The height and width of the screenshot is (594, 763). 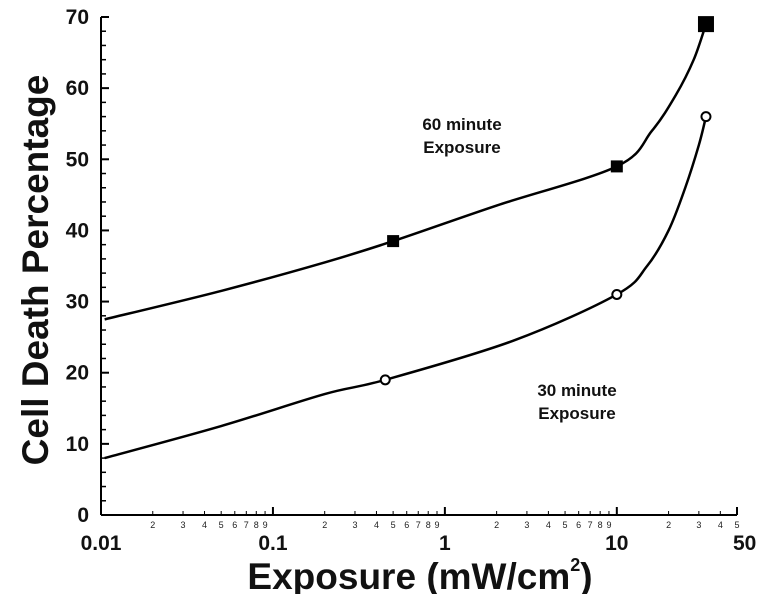 I want to click on y-tick-label: 70, so click(x=77, y=17).